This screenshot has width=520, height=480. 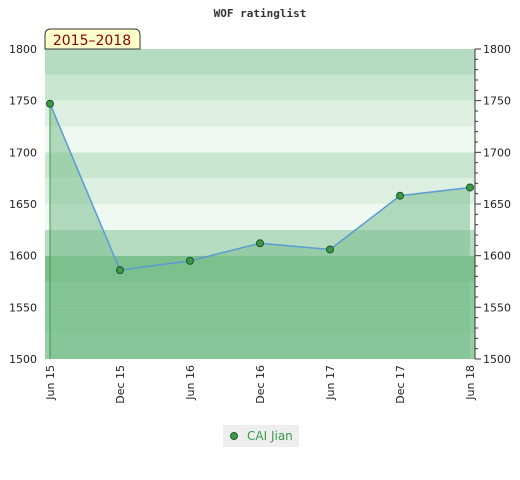 I want to click on x-tick-label: Jun 17, so click(x=330, y=383).